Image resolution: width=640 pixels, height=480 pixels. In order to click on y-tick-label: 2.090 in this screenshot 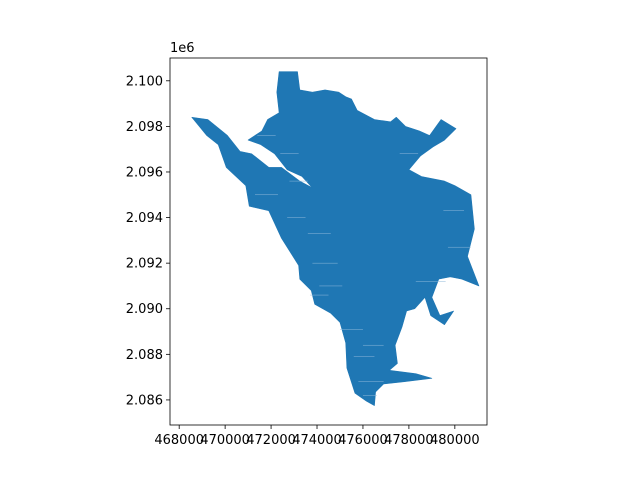, I will do `click(144, 309)`.